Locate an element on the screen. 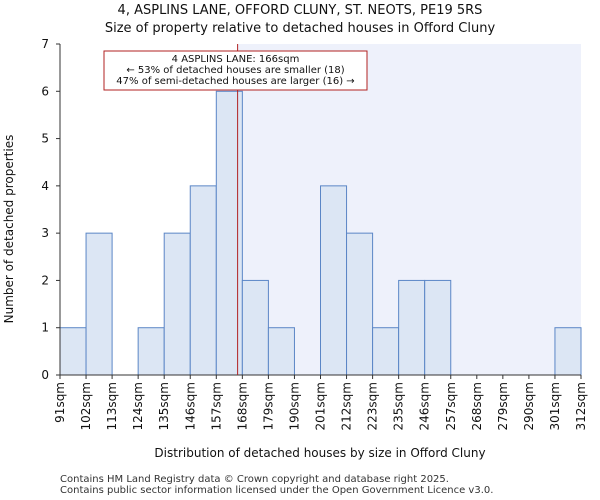  x-tick-label: 124sqm is located at coordinates (138, 406).